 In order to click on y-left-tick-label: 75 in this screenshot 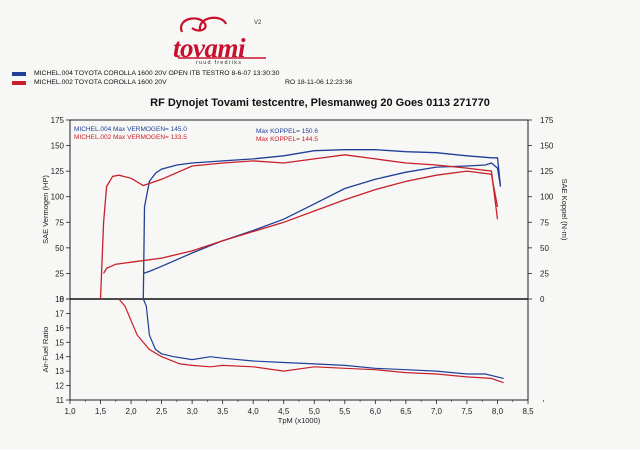, I will do `click(59, 222)`.